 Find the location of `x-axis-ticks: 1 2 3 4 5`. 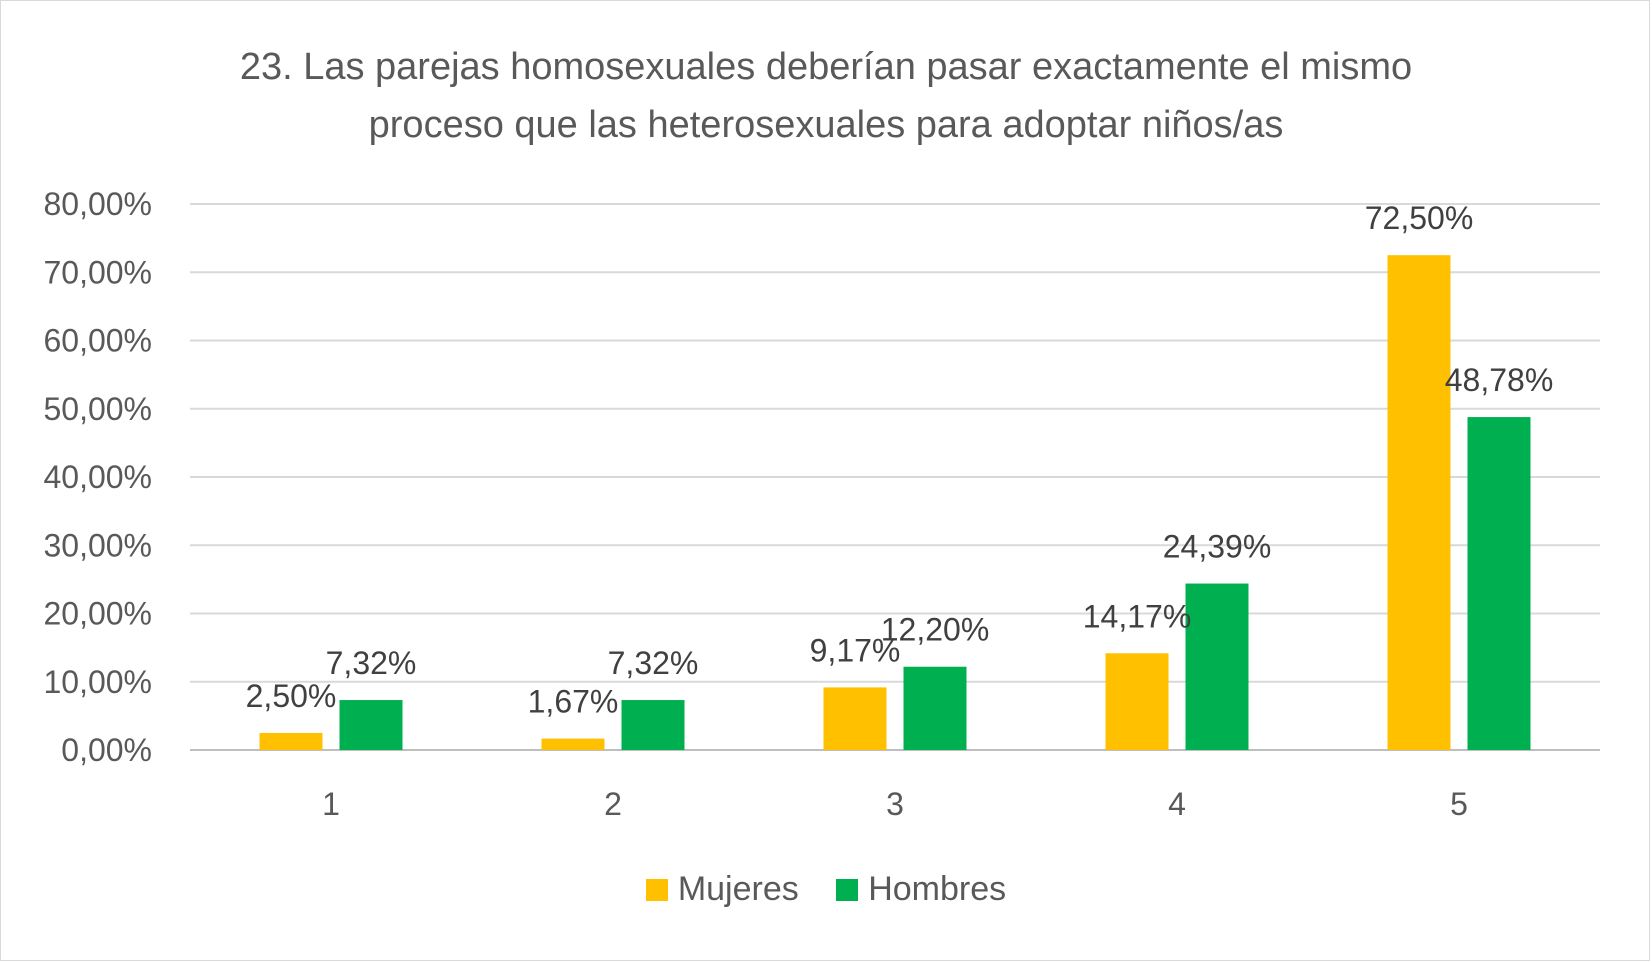

x-axis-ticks: 1 2 3 4 5 is located at coordinates (895, 804).